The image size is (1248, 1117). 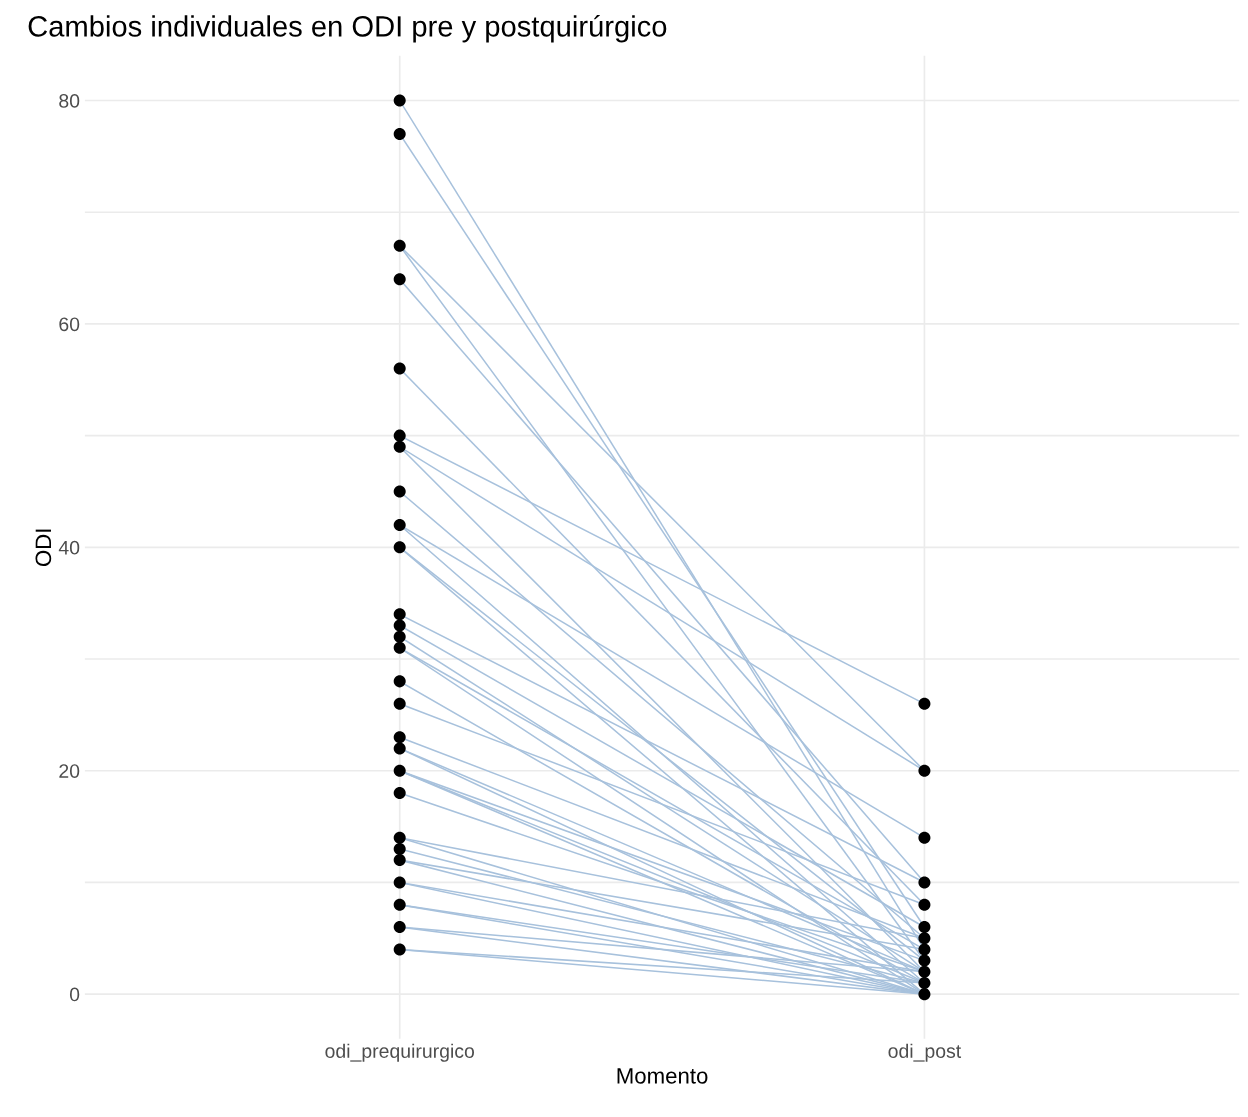 I want to click on chart-title: Cambios individuales en ODI pre y postquirúrgico, so click(x=347, y=28).